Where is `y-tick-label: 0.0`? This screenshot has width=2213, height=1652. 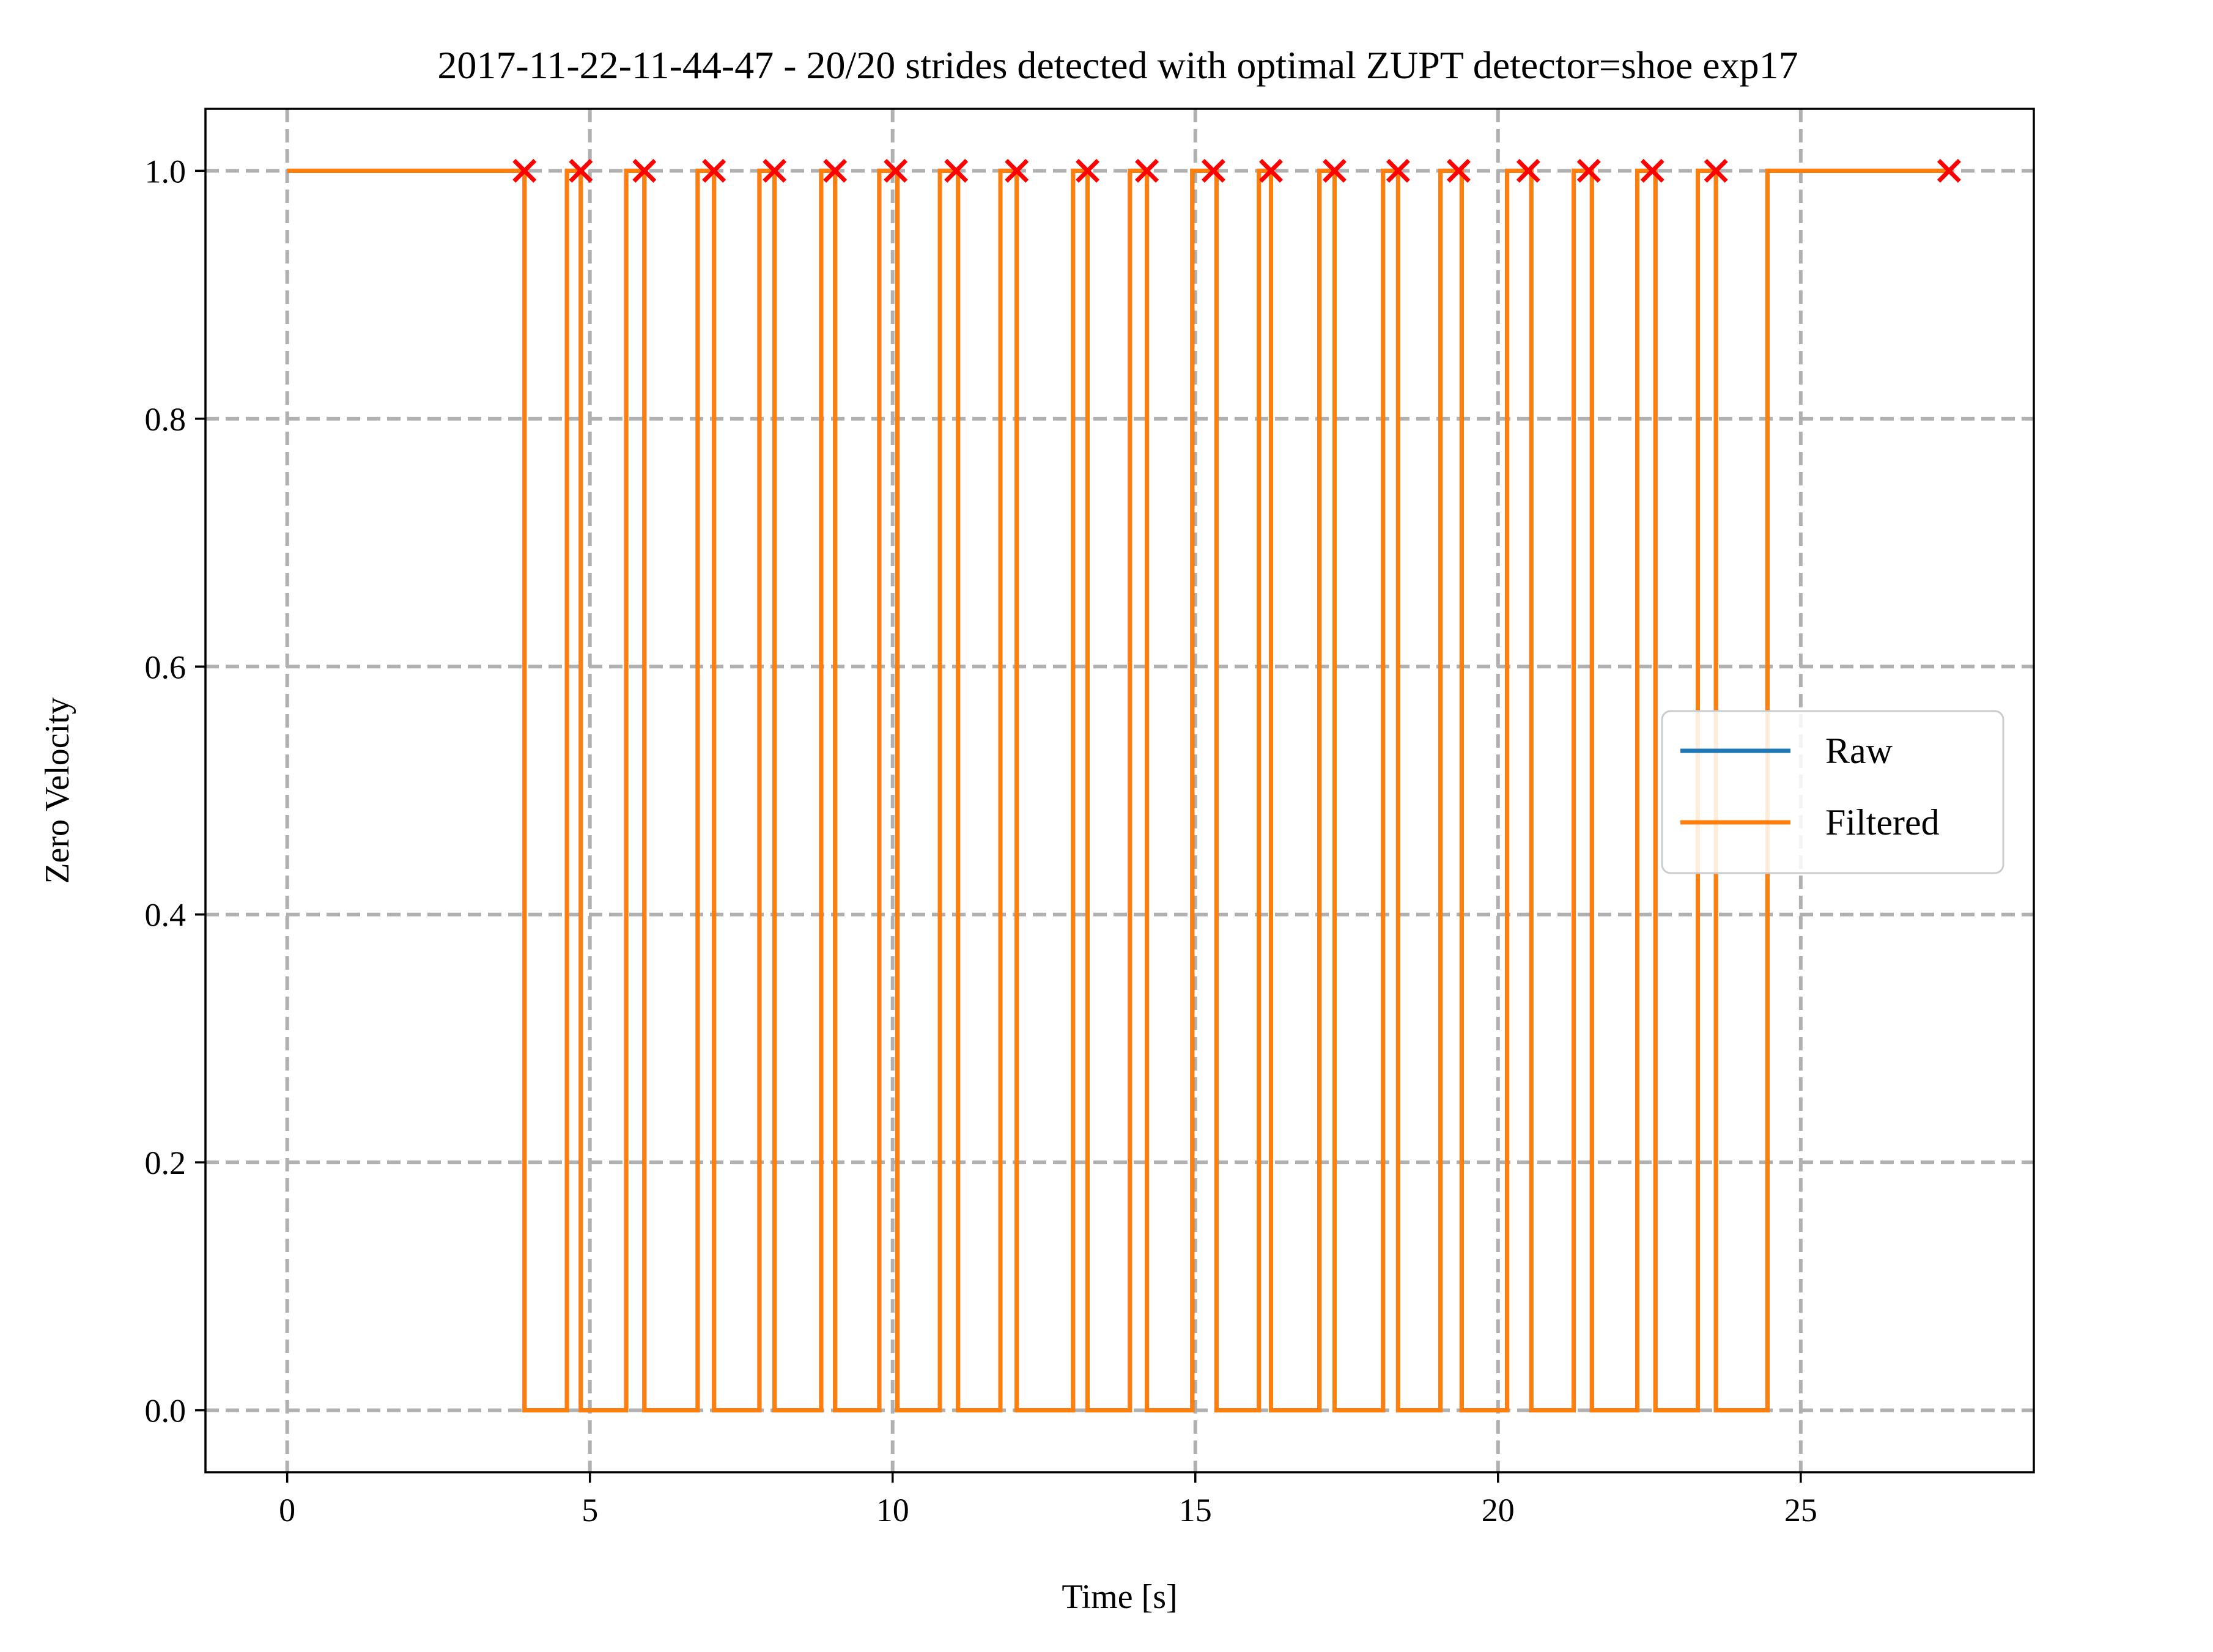
y-tick-label: 0.0 is located at coordinates (166, 1411).